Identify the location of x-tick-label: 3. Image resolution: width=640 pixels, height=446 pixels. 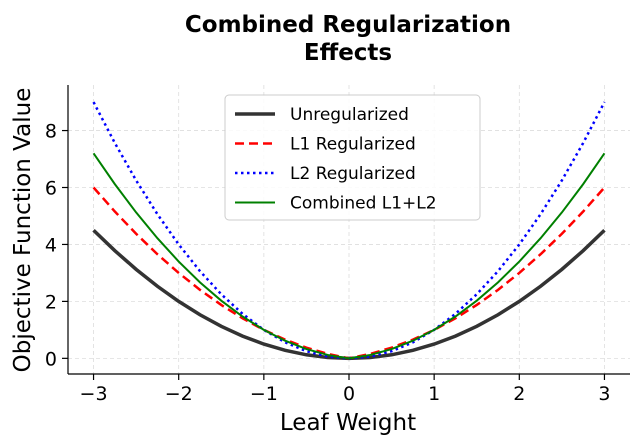
(604, 394).